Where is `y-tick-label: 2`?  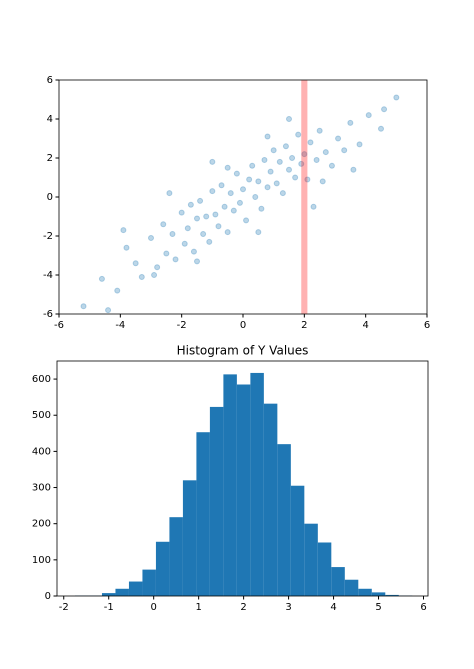 y-tick-label: 2 is located at coordinates (50, 158).